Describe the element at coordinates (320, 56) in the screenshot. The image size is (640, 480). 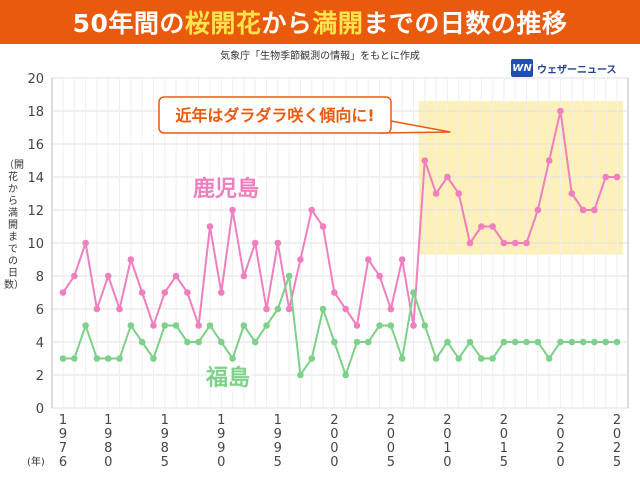
I see `source-note: 気象庁「生物季節観測の情報」をもとに作成` at that location.